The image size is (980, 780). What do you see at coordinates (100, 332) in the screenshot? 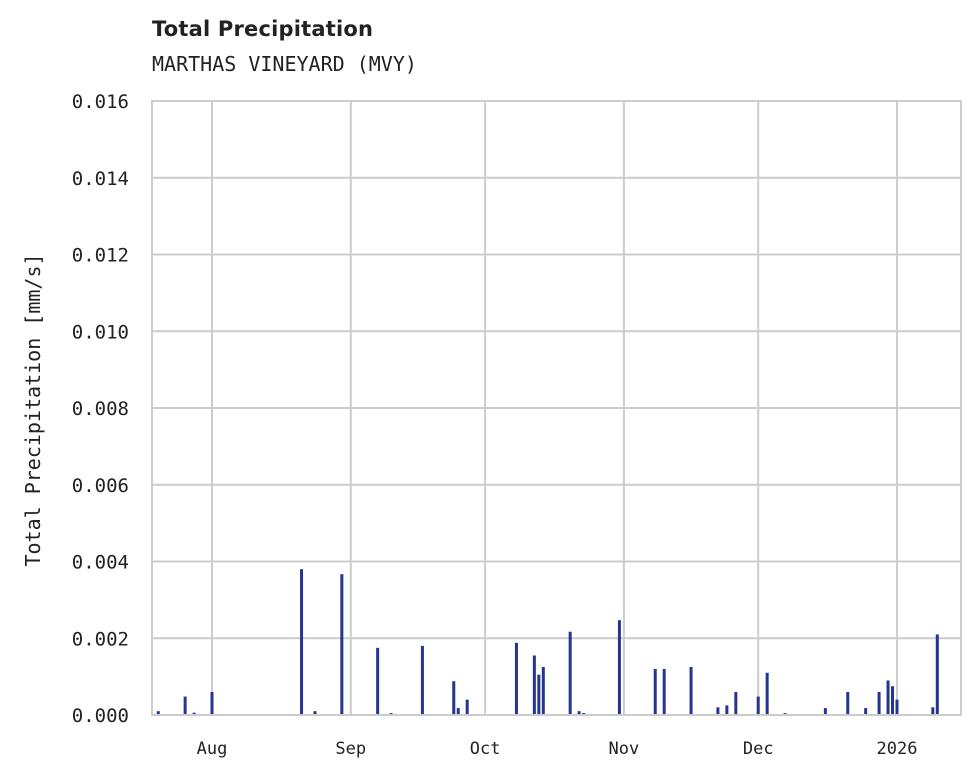
I see `y-tick-label: 0.010` at bounding box center [100, 332].